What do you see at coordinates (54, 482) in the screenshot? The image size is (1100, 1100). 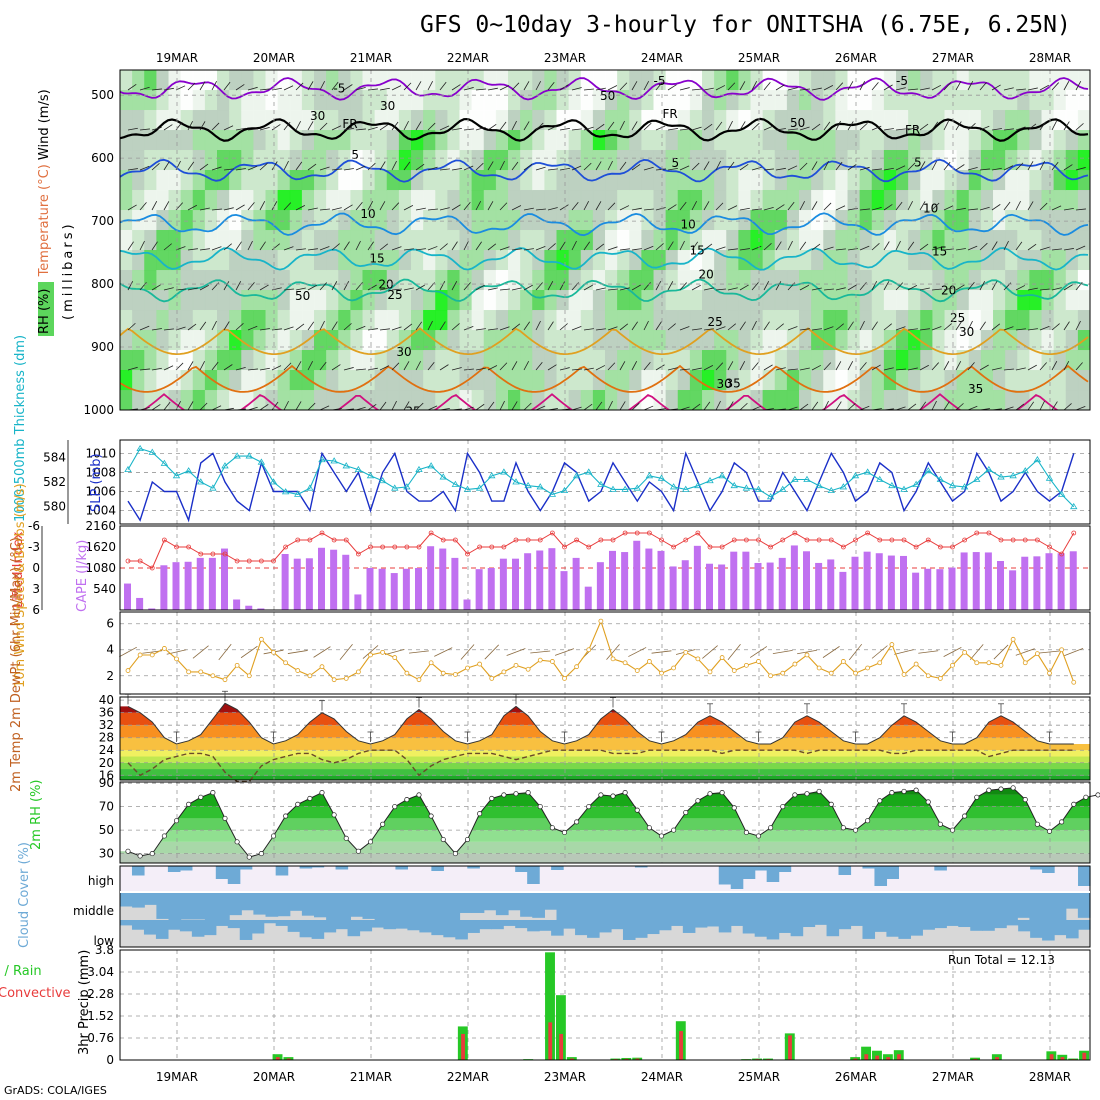 I see `y-tick-label: 582` at bounding box center [54, 482].